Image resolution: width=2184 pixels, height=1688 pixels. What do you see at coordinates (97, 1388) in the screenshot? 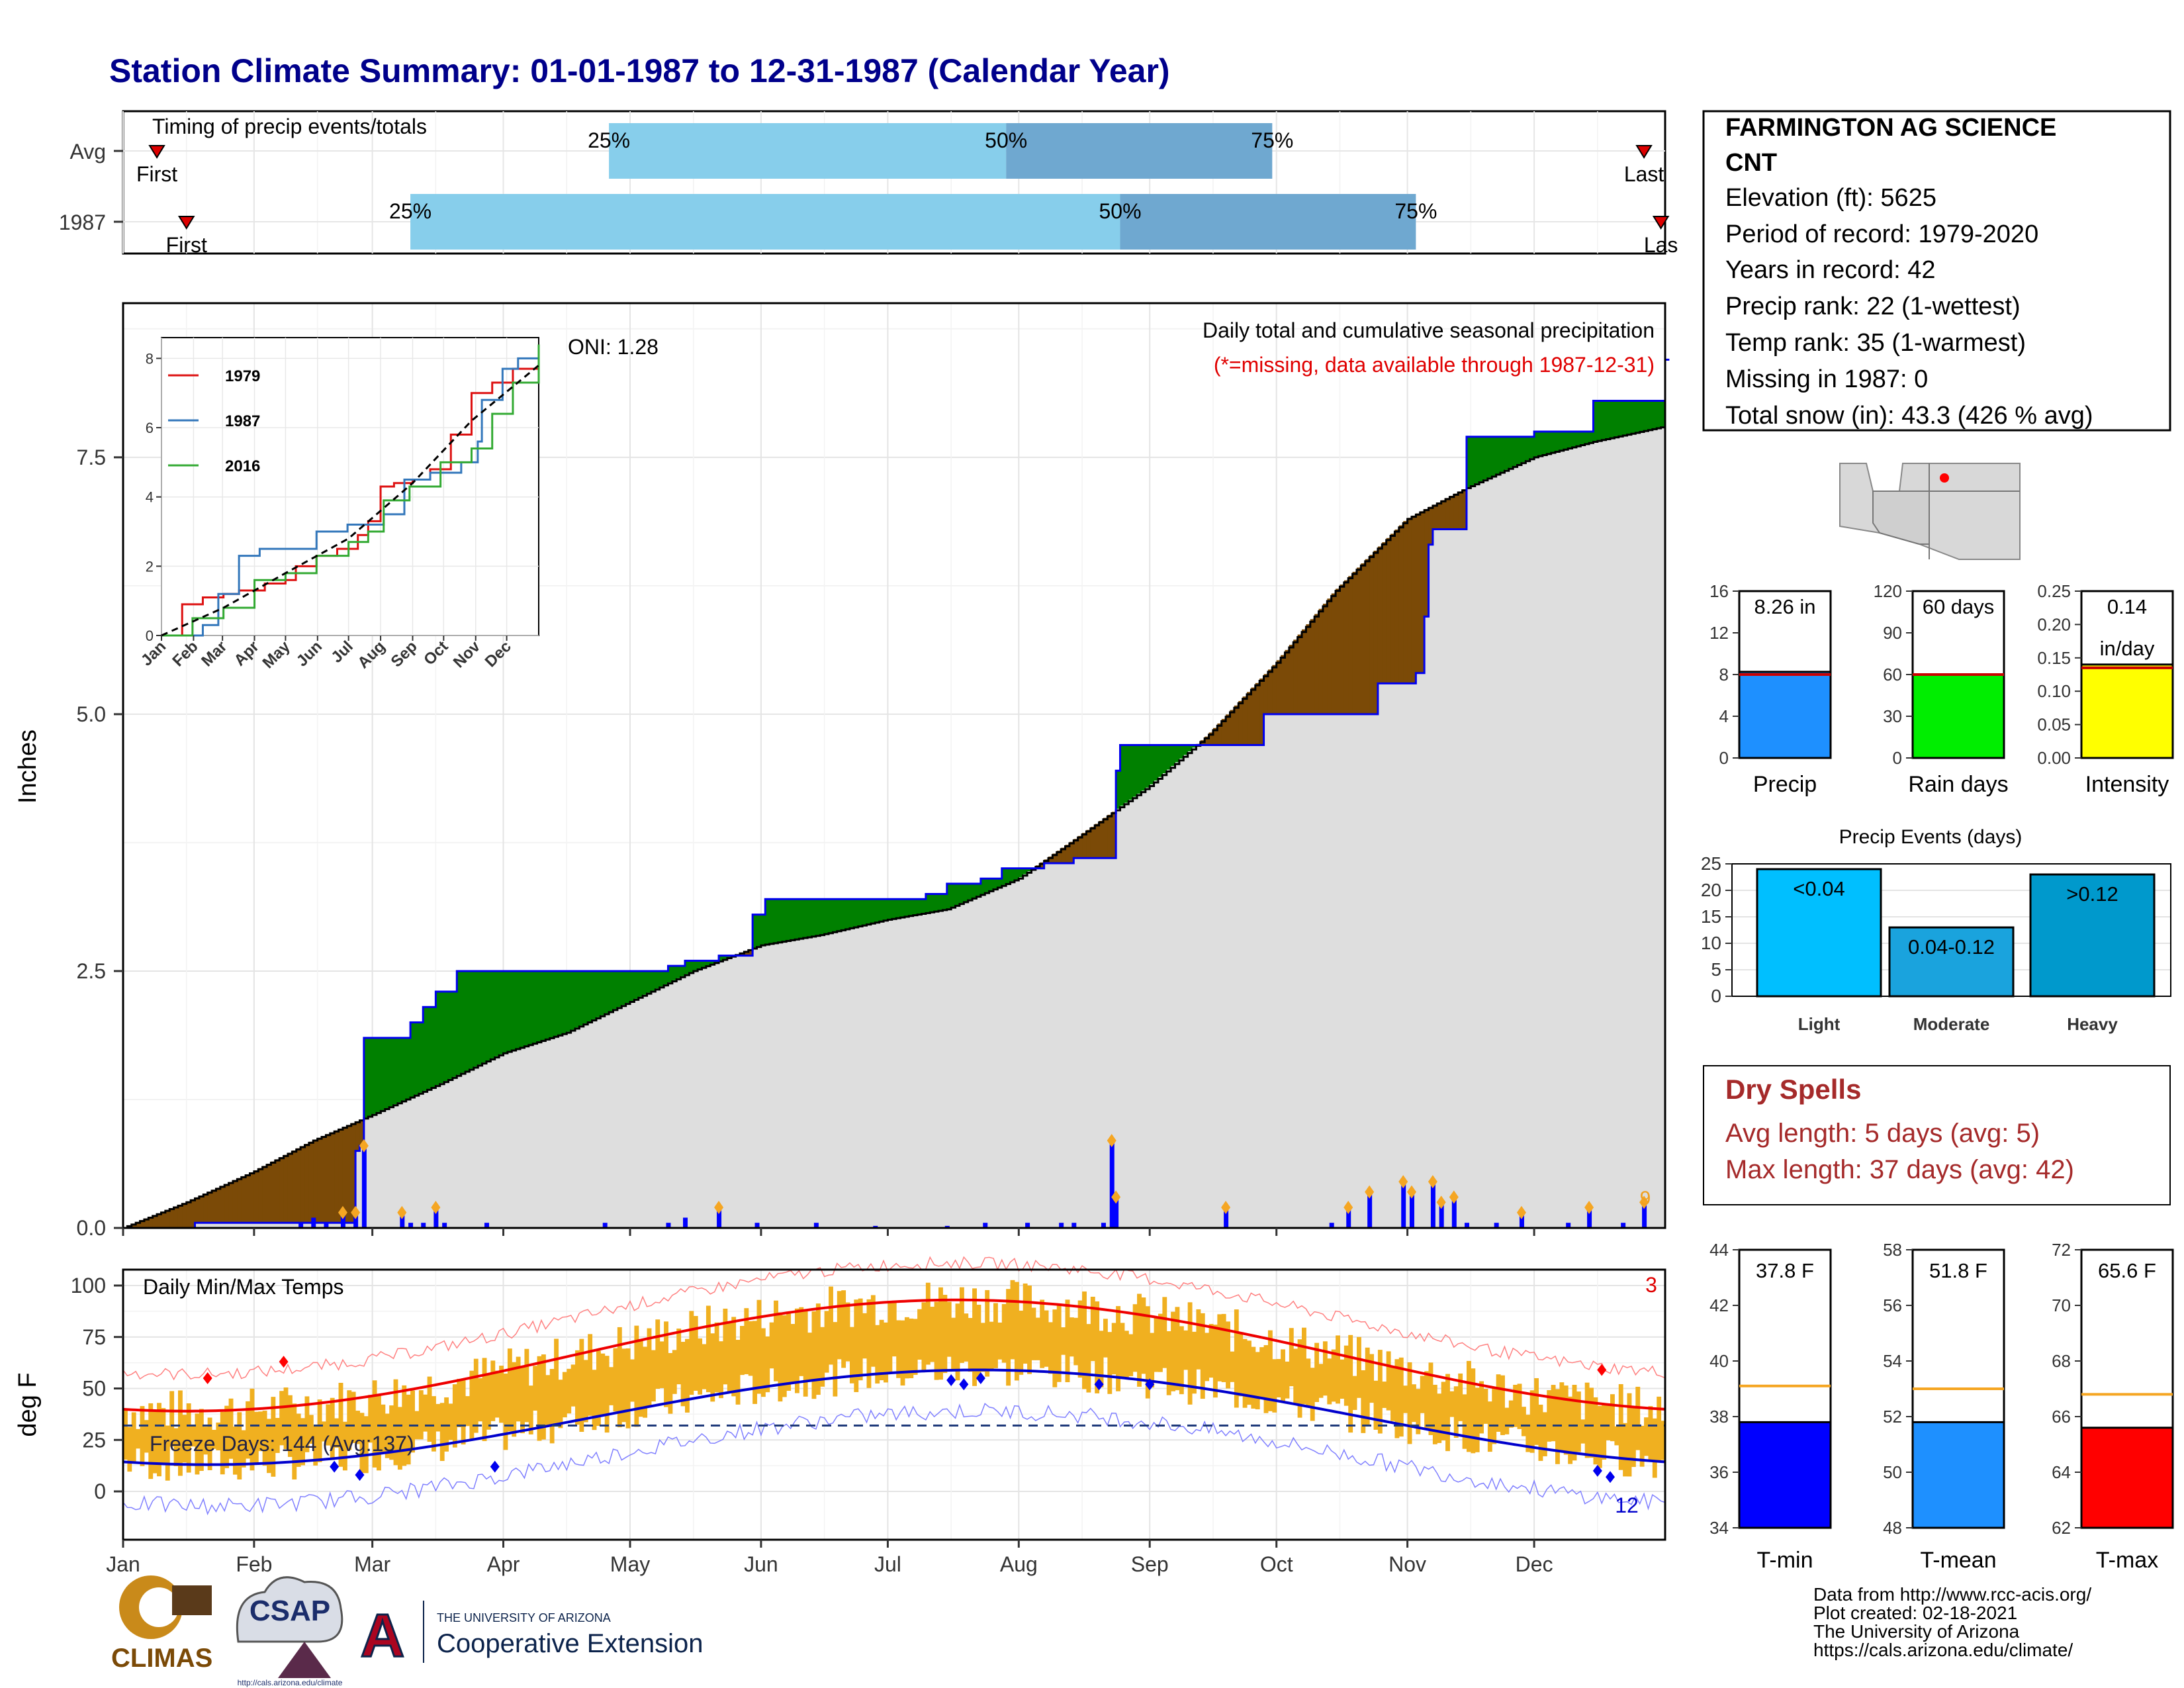
I see `temp-y-axis: 100 75 50 25 0` at bounding box center [97, 1388].